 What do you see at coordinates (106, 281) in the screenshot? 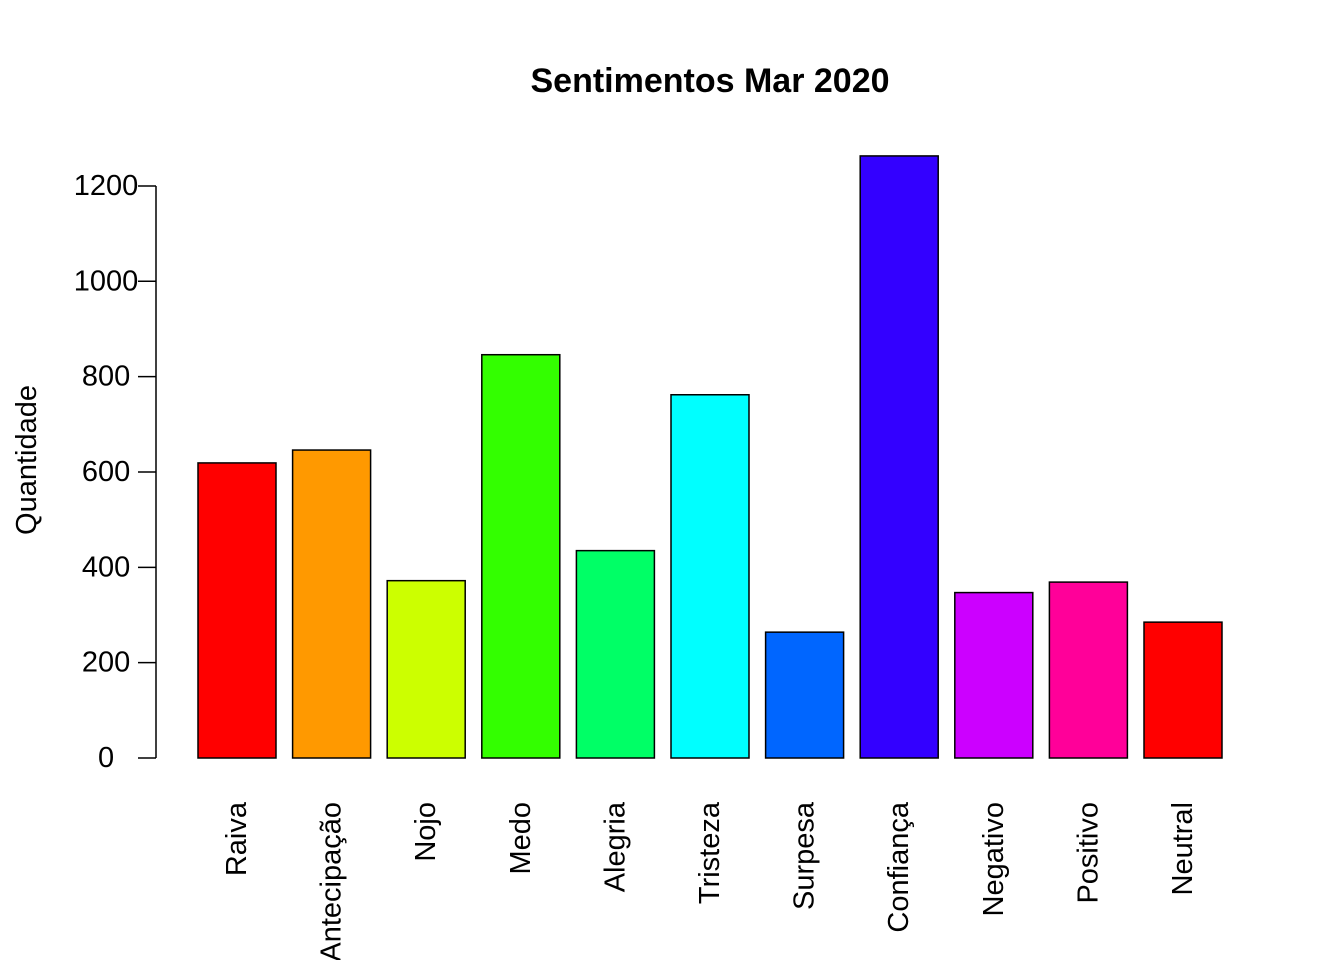
I see `y-tick-label: 1000` at bounding box center [106, 281].